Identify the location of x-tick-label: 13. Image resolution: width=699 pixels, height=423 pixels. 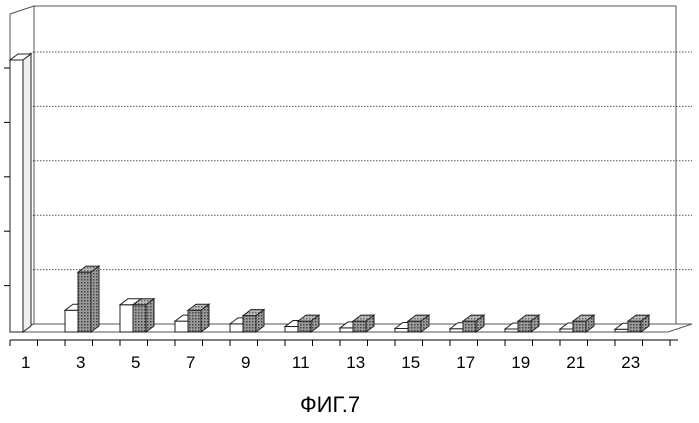
(355, 362).